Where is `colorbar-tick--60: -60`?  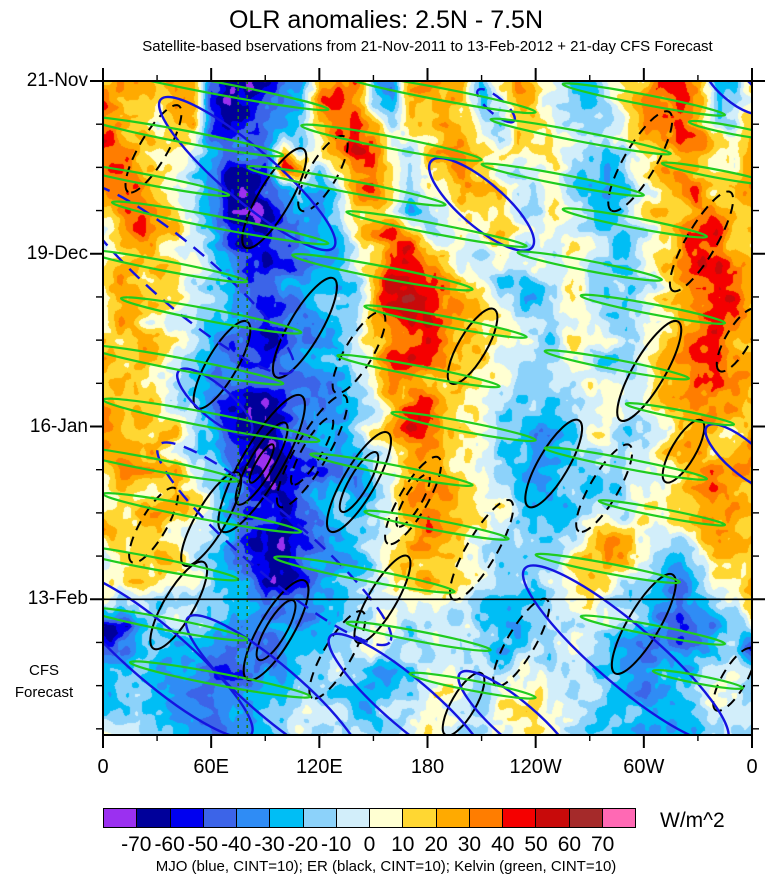
colorbar-tick--60: -60 is located at coordinates (169, 844).